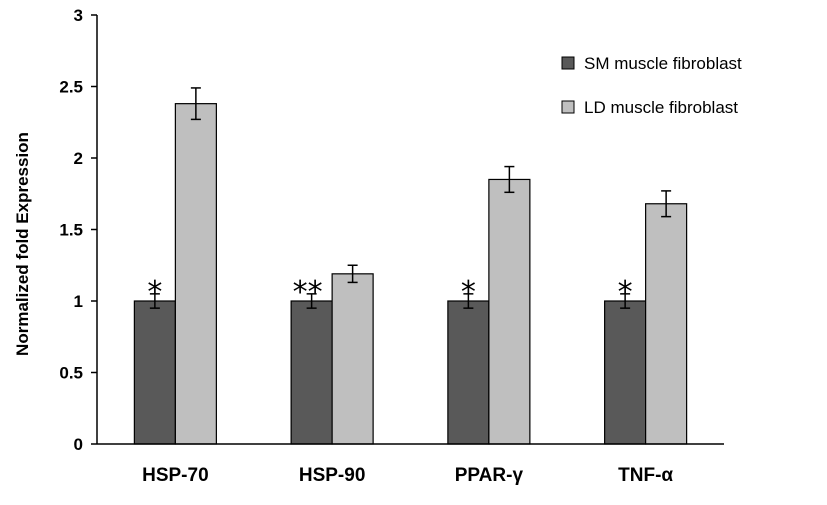 This screenshot has width=827, height=505. What do you see at coordinates (71, 230) in the screenshot?
I see `y-tick-label: 1.5` at bounding box center [71, 230].